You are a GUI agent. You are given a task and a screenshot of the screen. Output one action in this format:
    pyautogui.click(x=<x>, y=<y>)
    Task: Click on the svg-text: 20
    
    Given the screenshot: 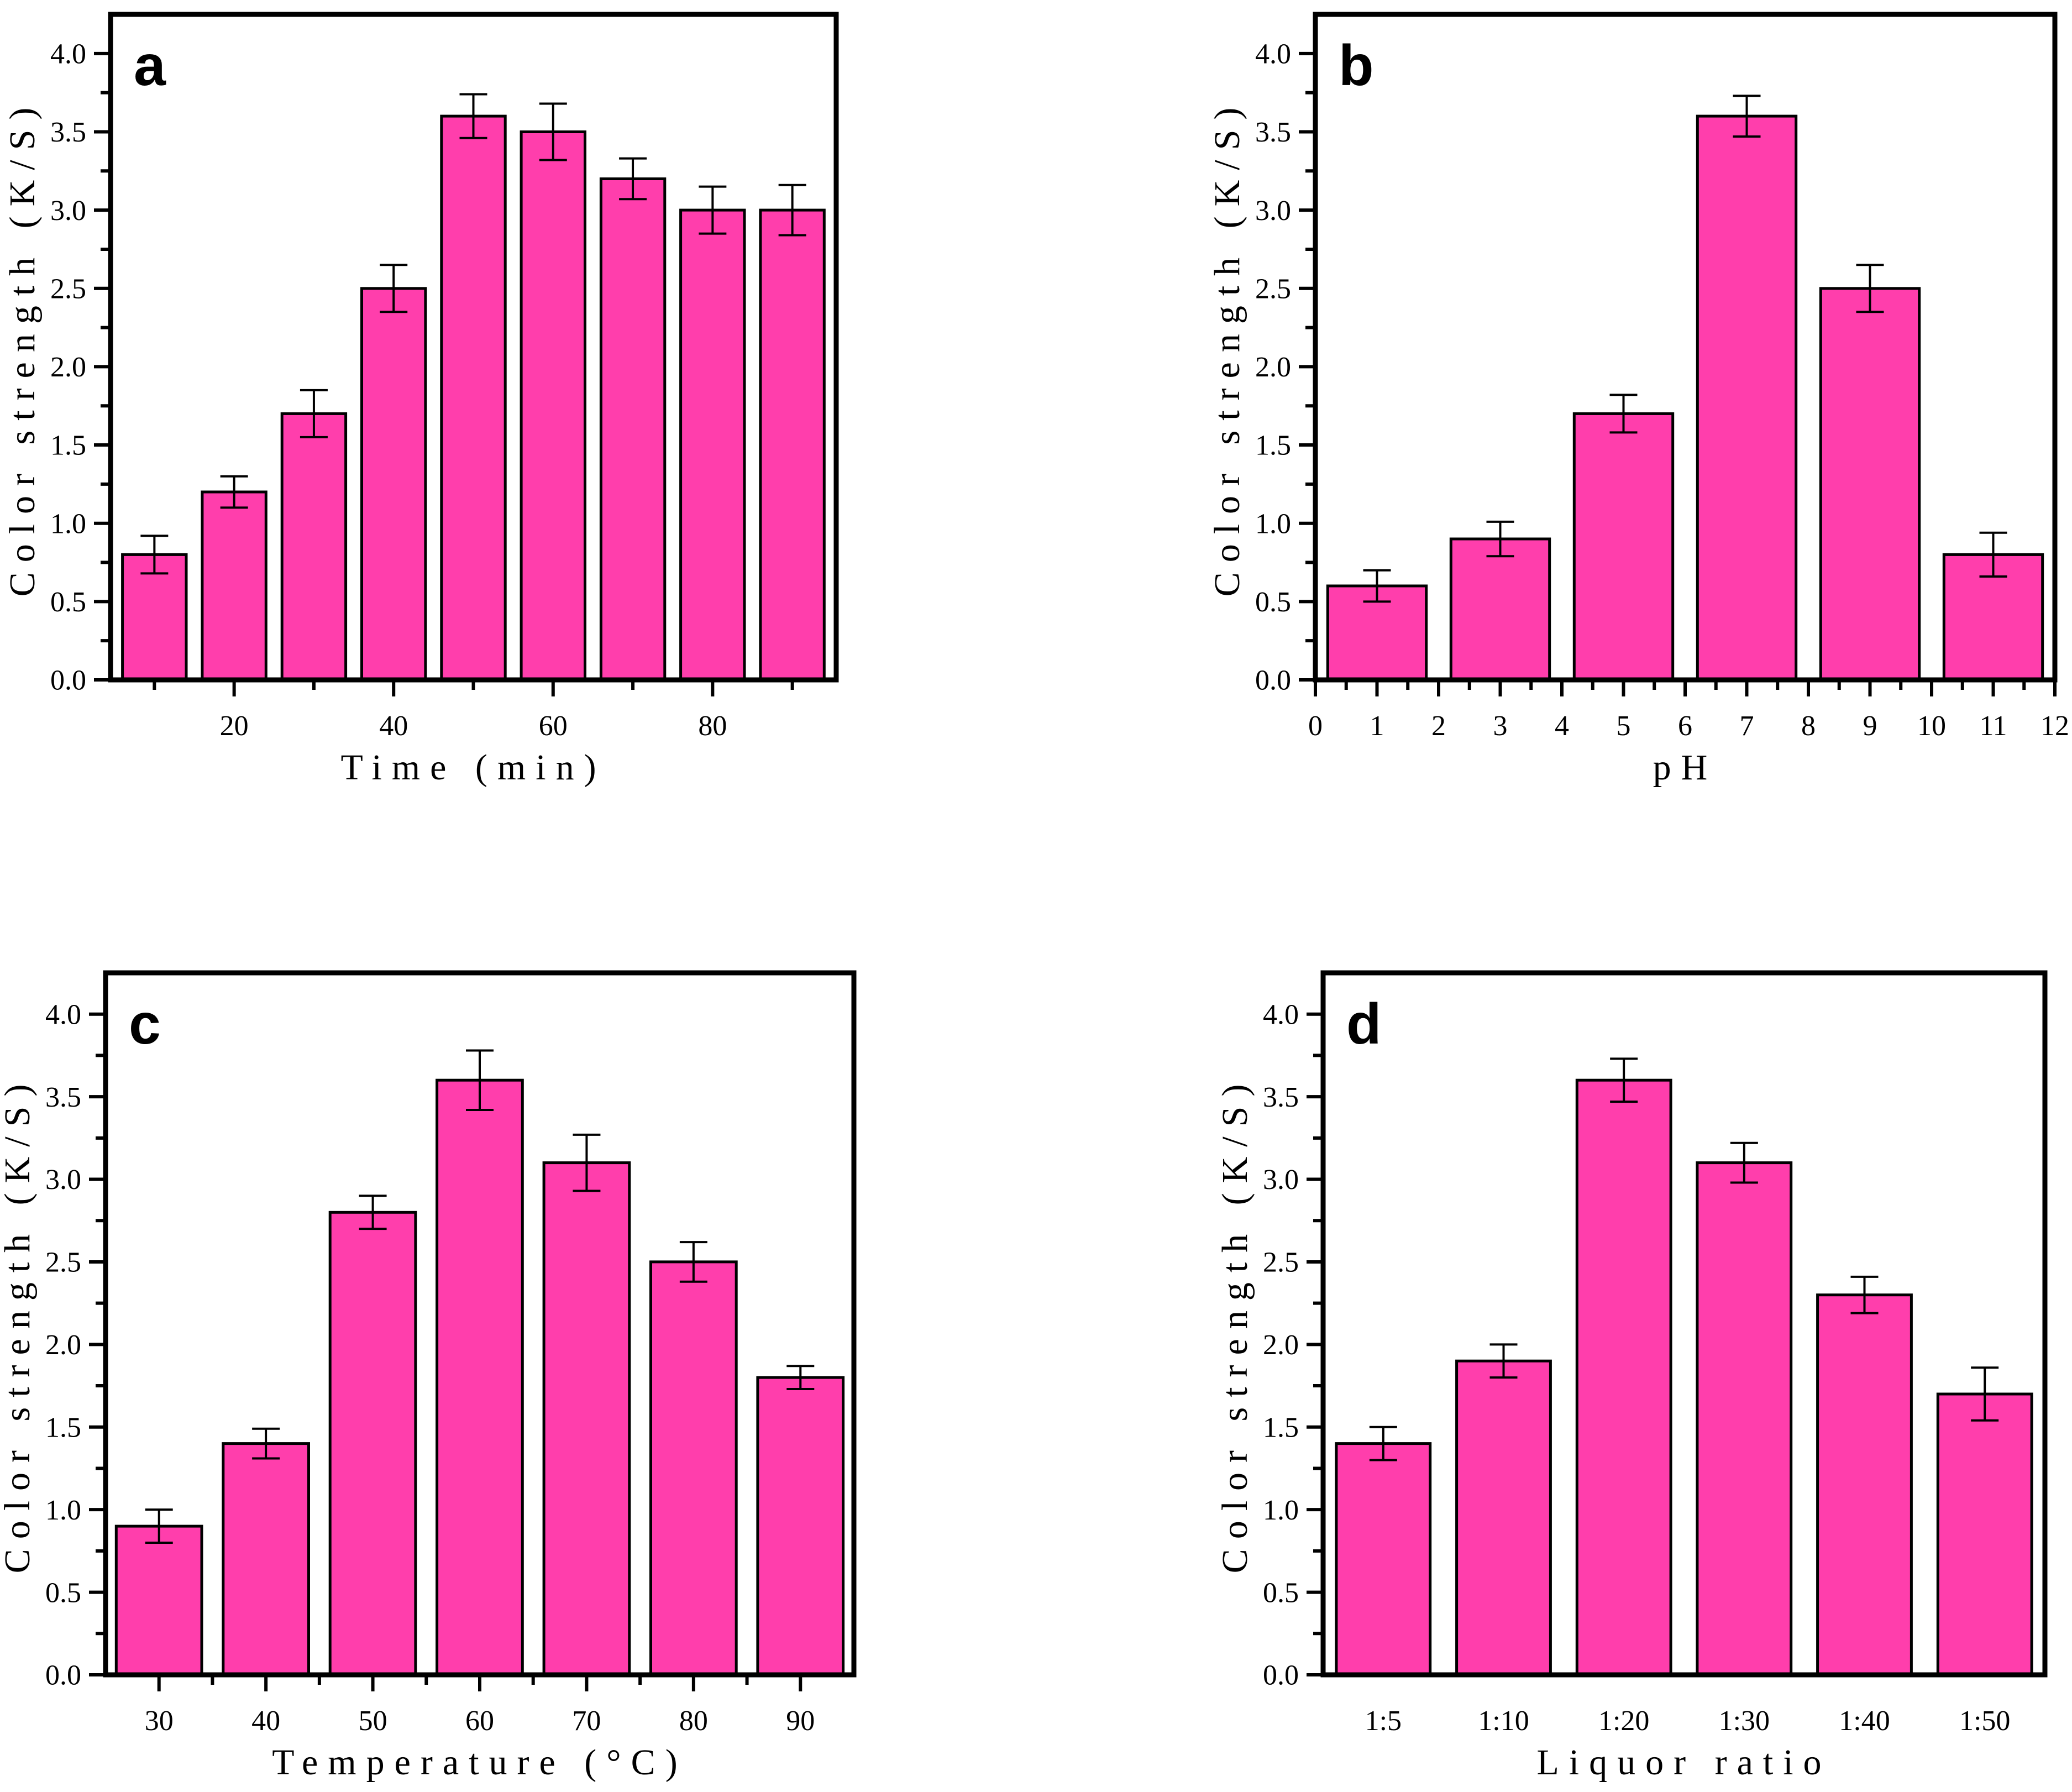 What is the action you would take?
    pyautogui.click(x=234, y=726)
    